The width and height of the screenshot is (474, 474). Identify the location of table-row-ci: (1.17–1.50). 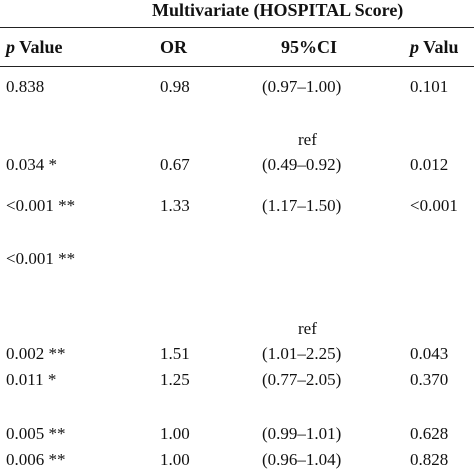
(302, 205).